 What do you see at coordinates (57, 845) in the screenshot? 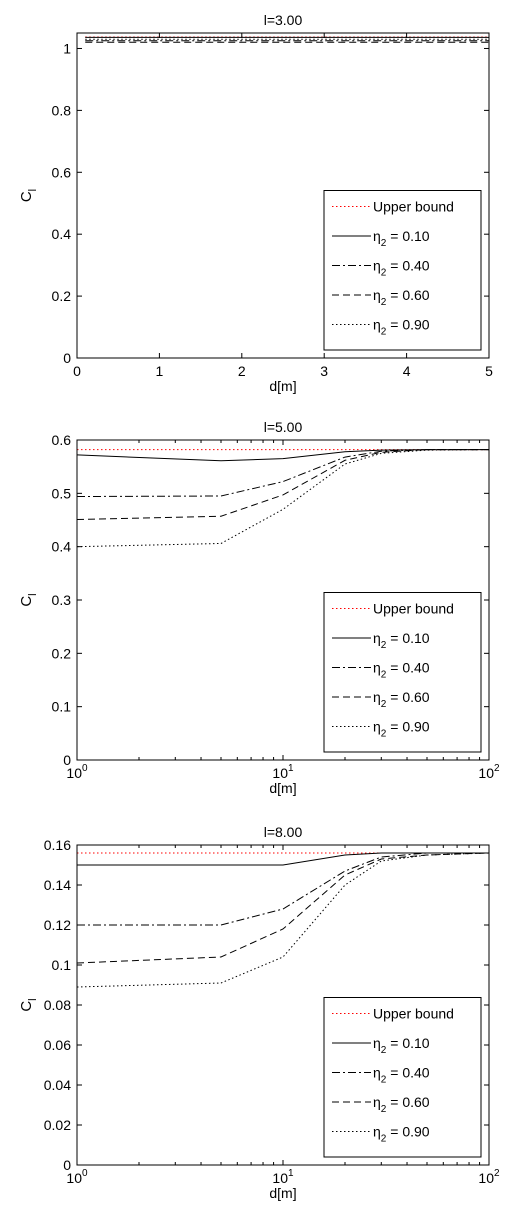
I see `y-tick-label: 0.16` at bounding box center [57, 845].